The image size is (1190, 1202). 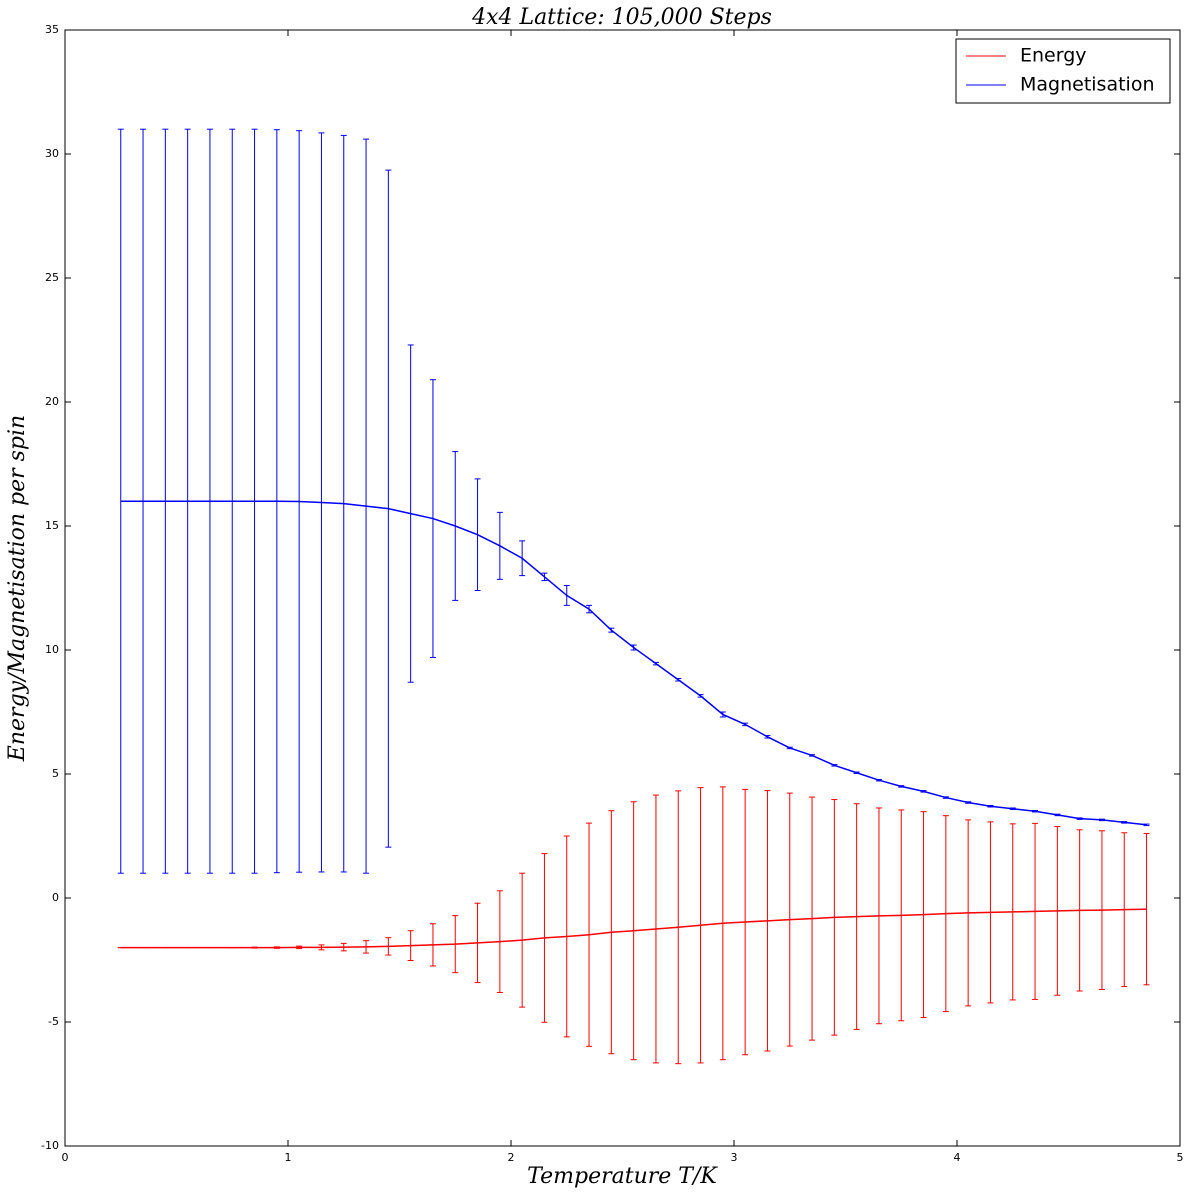 What do you see at coordinates (55, 897) in the screenshot?
I see `y-tick-label: 0` at bounding box center [55, 897].